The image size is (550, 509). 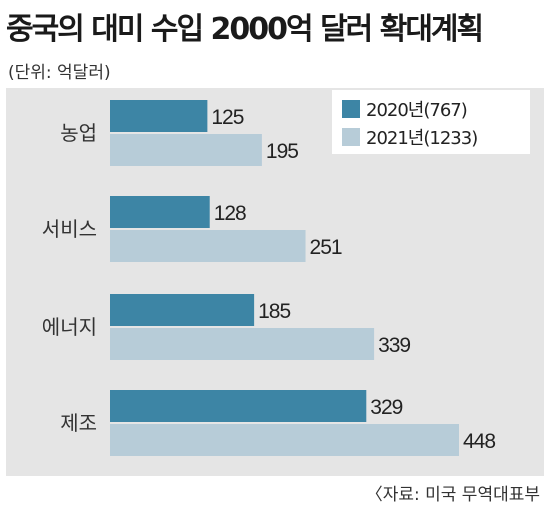 I want to click on data-label: 195, so click(x=282, y=151).